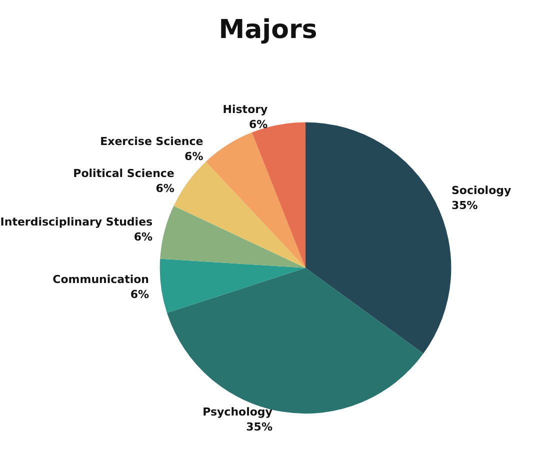 This screenshot has width=536, height=470. Describe the element at coordinates (268, 30) in the screenshot. I see `chart-title: Majors` at that location.